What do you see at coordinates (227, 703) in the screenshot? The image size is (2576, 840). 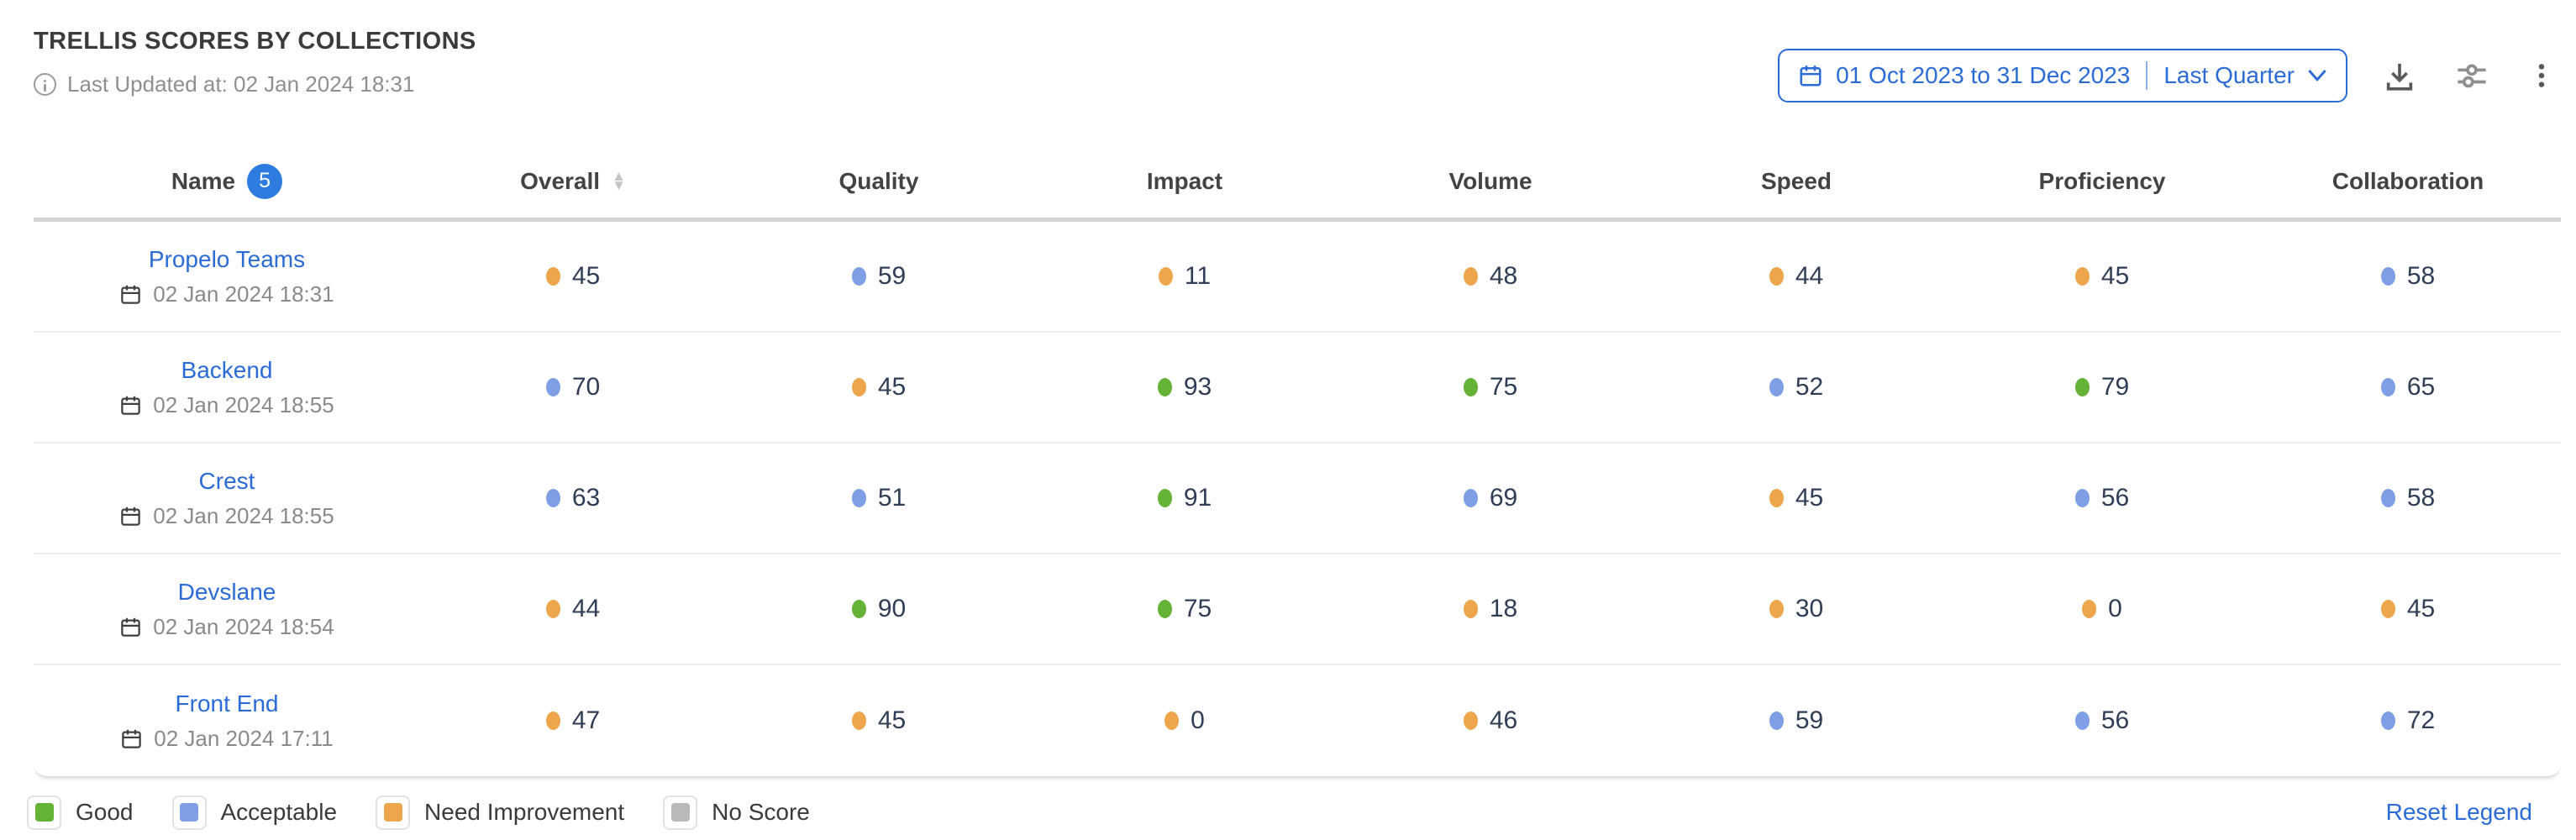 I see `collection-link: Front End` at bounding box center [227, 703].